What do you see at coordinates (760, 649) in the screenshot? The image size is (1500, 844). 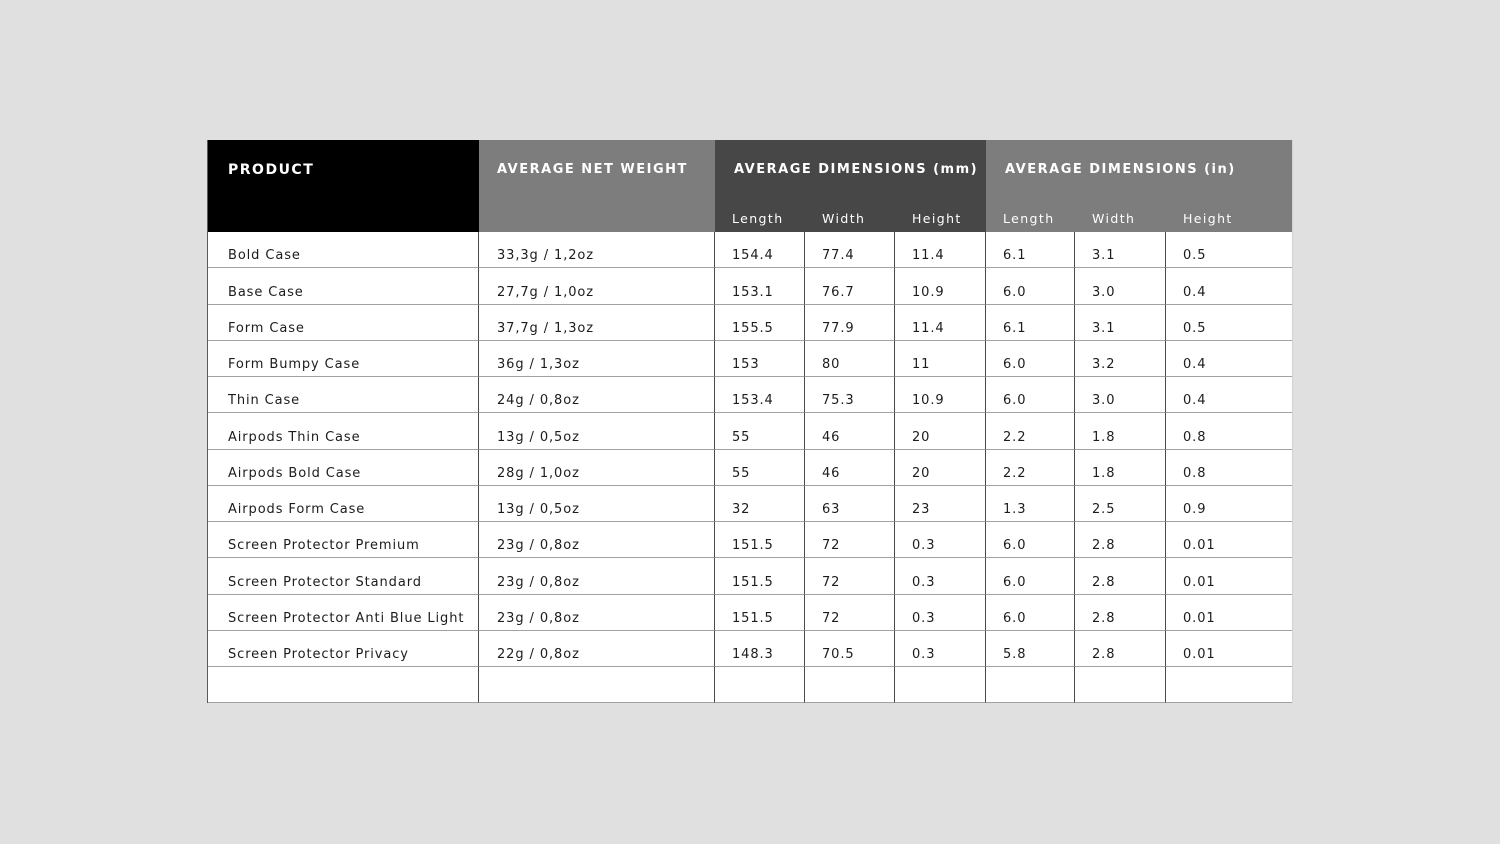 I see `mm-length-cell: 148.3` at bounding box center [760, 649].